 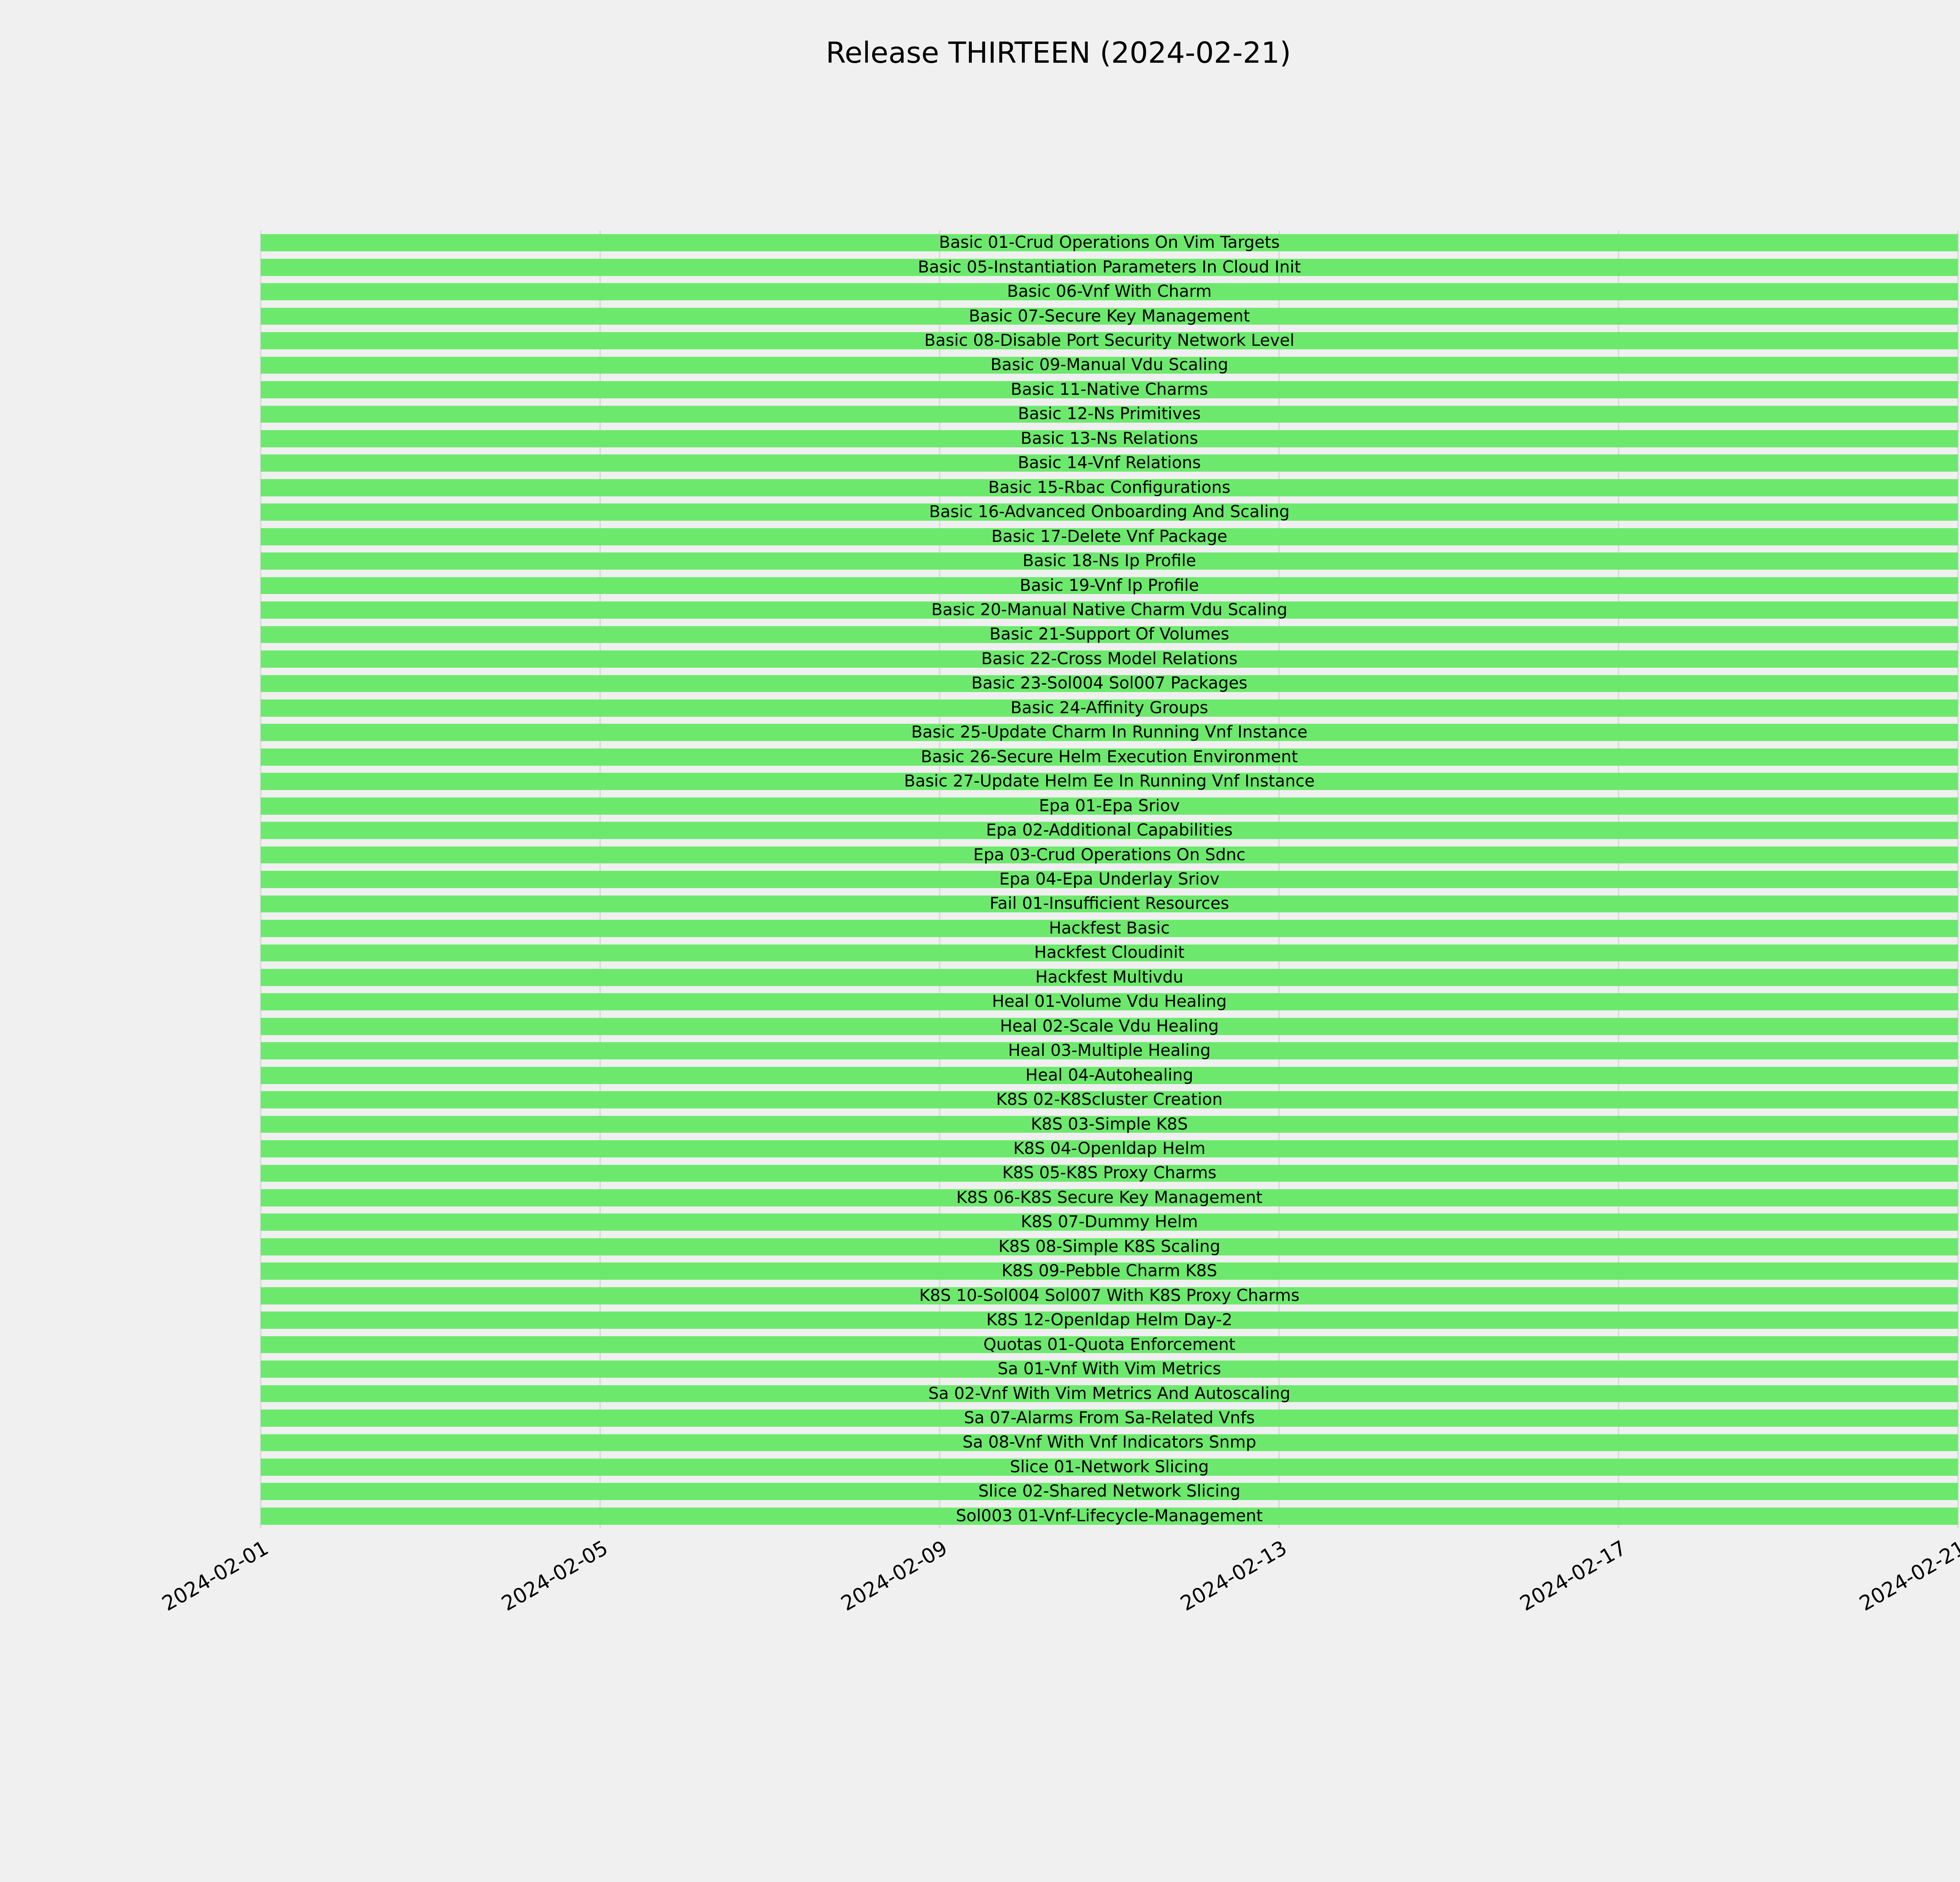 I want to click on chart-title: Release THIRTEEN (2024-02-21), so click(x=1058, y=53).